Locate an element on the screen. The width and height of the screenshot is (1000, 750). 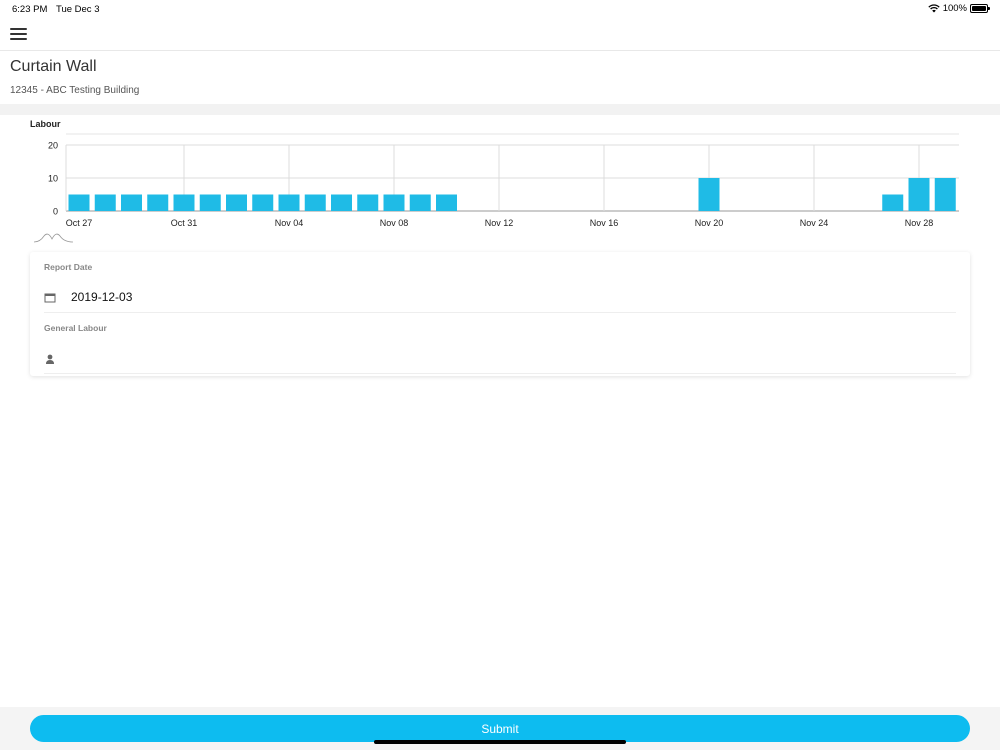
report-date-field: 2019-12-03 is located at coordinates (500, 298).